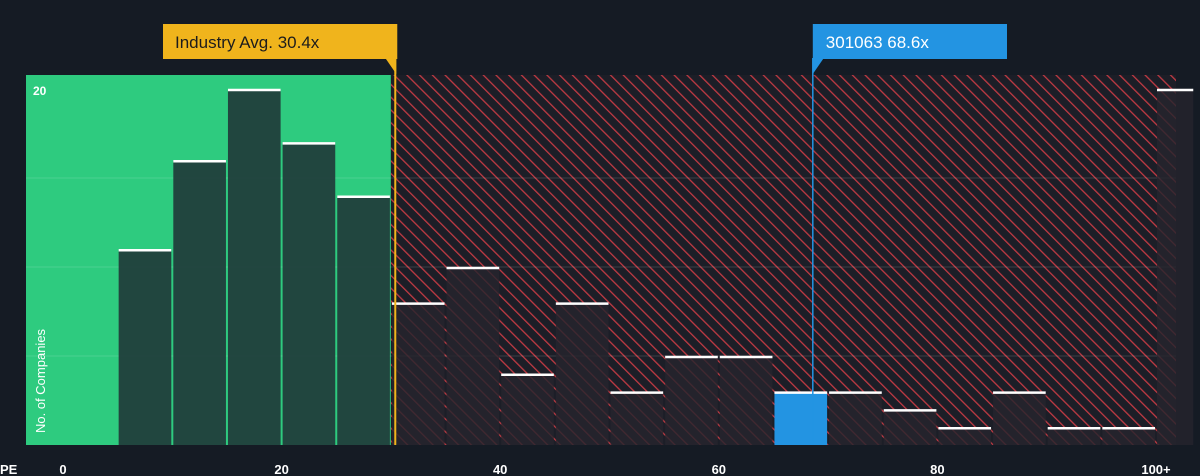 Image resolution: width=1200 pixels, height=476 pixels. I want to click on x-axis: PE 0 20 40 60 80 100+, so click(585, 469).